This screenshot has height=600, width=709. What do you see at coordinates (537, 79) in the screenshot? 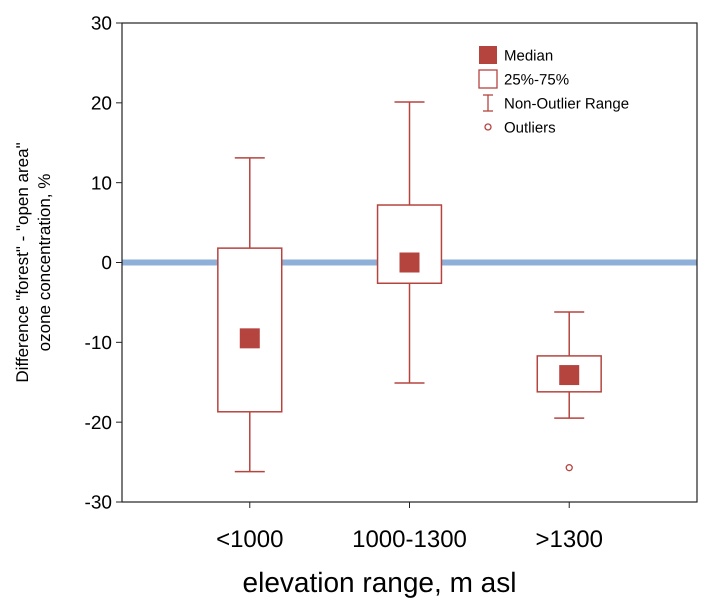
I see `annotation: 25%-75%` at bounding box center [537, 79].